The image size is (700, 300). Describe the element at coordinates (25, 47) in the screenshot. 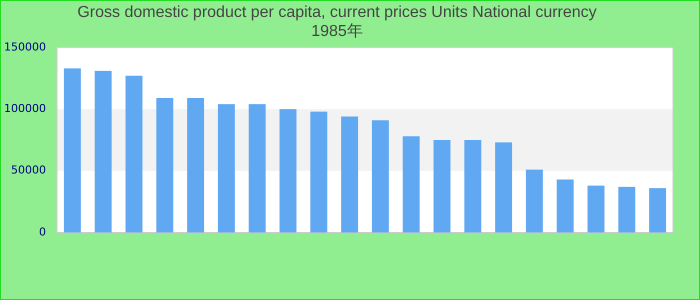

I see `y-tick-label: 150000` at that location.